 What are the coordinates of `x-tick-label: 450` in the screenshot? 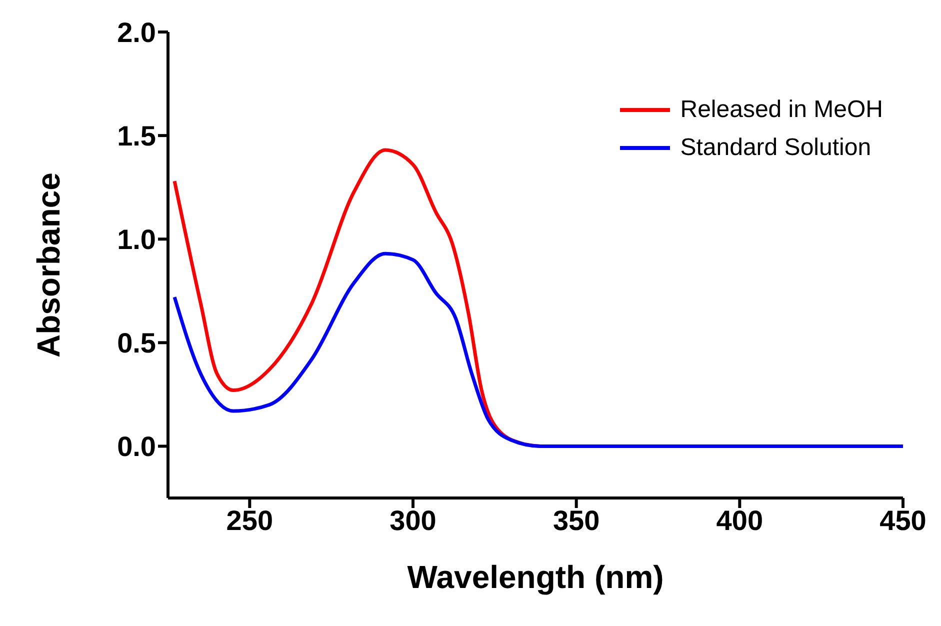 It's located at (903, 520).